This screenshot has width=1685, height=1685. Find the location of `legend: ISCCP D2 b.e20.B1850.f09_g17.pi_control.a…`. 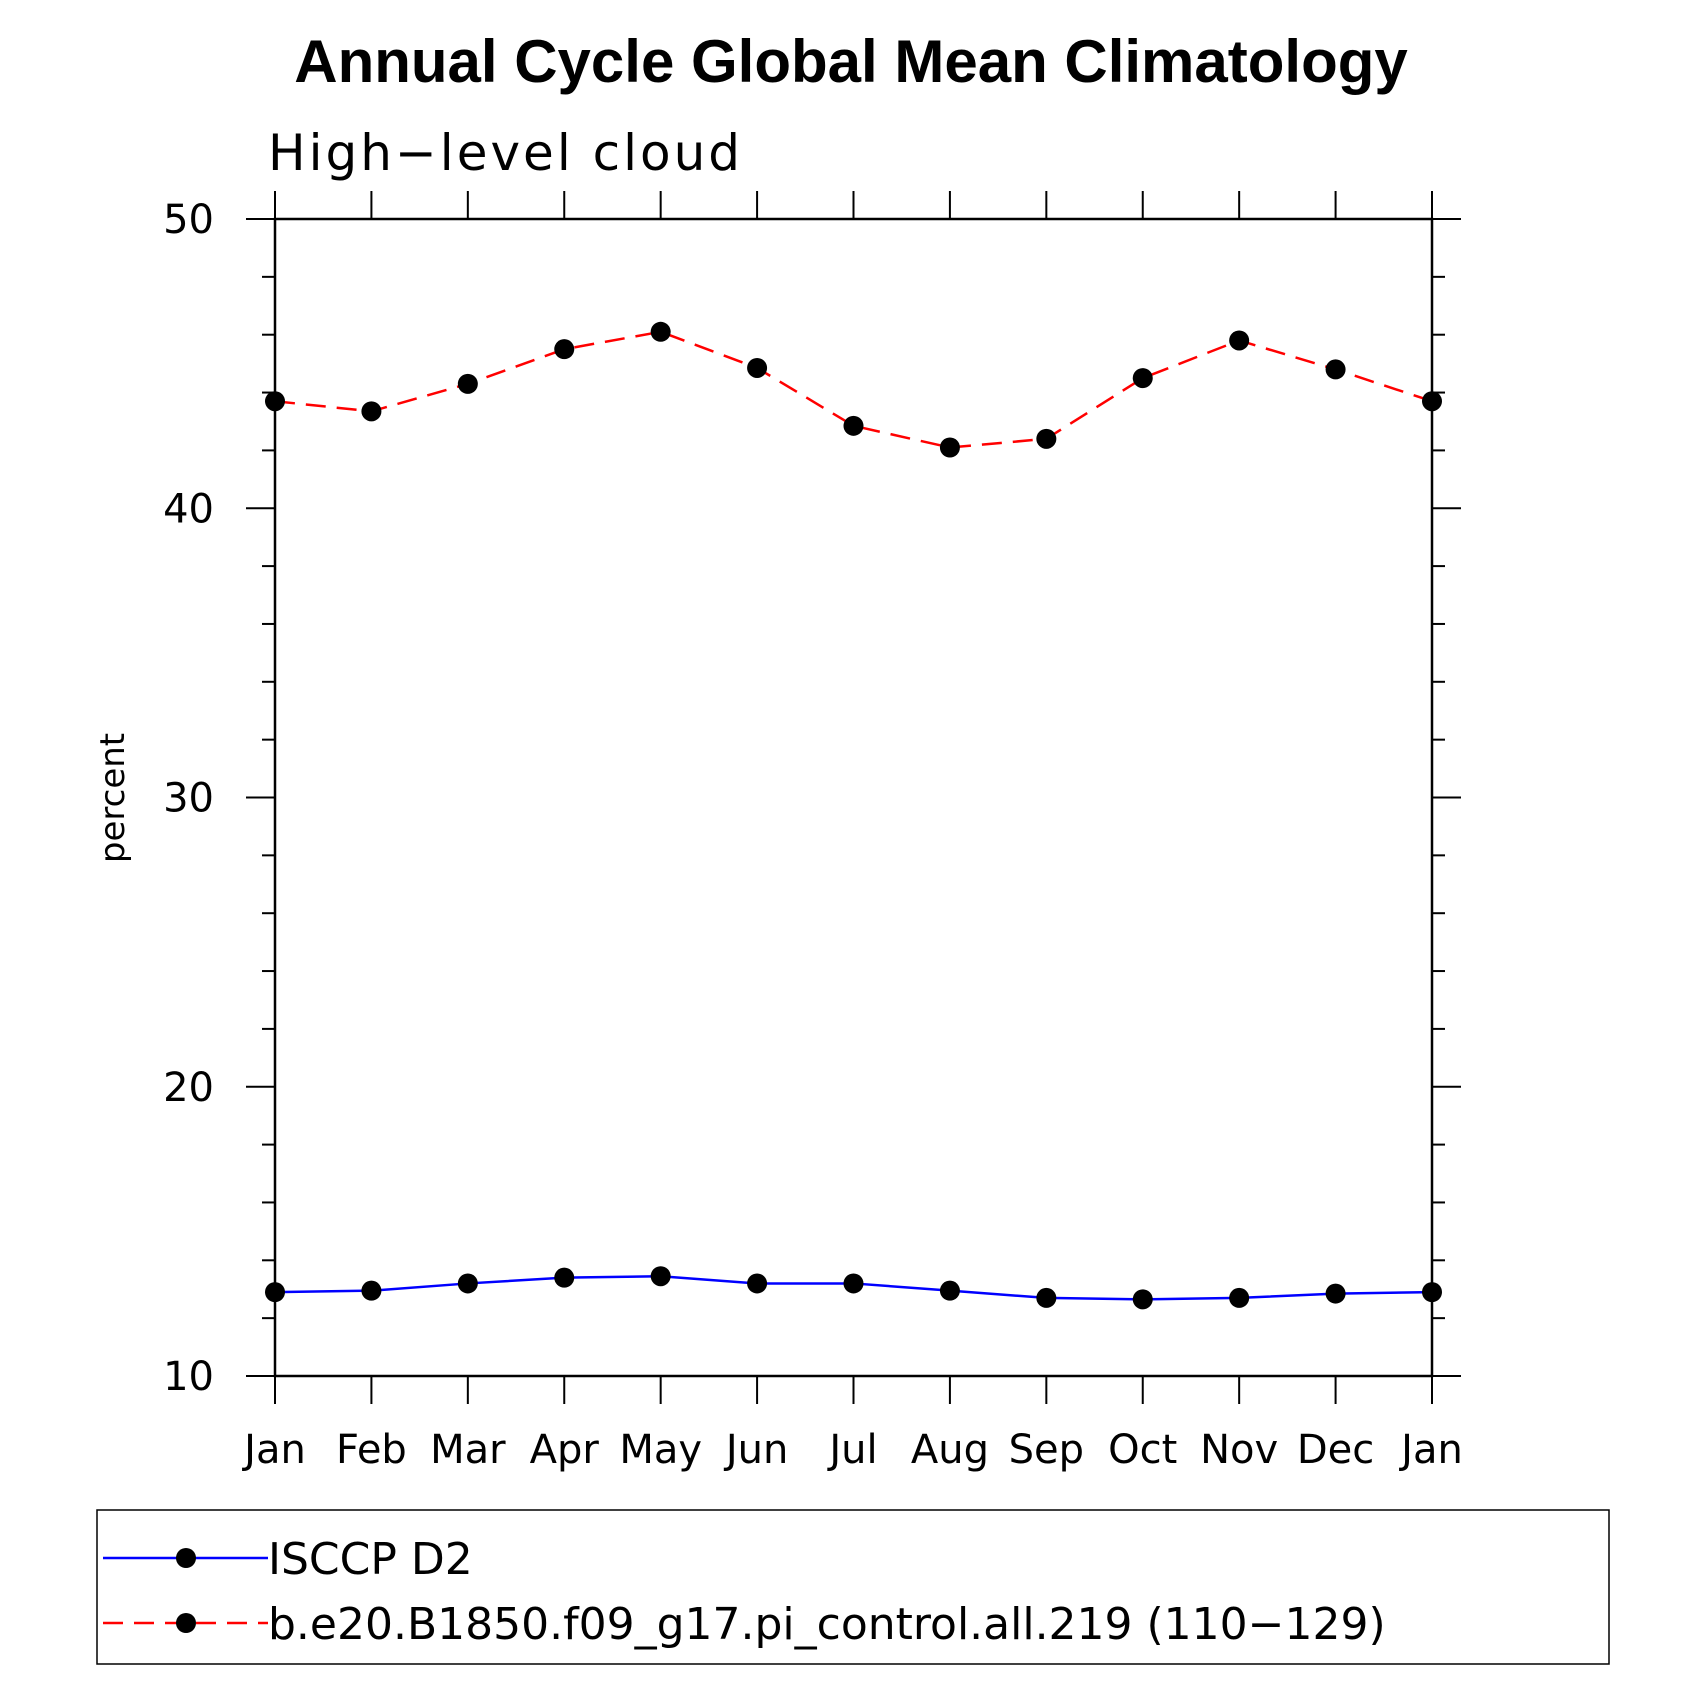

legend: ISCCP D2 b.e20.B1850.f09_g17.pi_control.a… is located at coordinates (853, 1587).